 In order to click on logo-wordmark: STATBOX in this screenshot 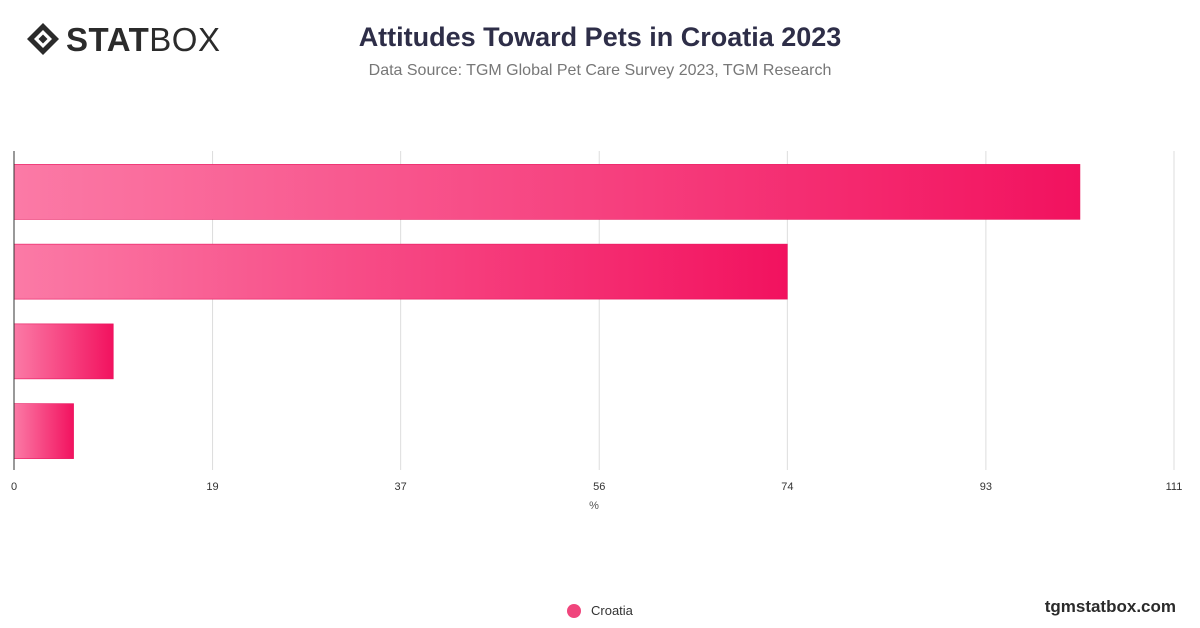, I will do `click(143, 39)`.